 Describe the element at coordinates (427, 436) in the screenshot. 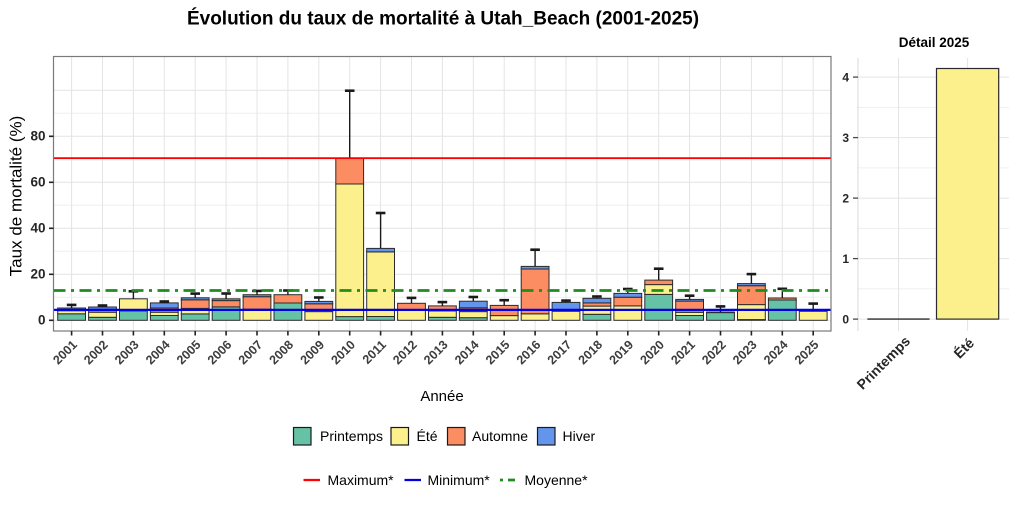

I see `svg-text: Été` at that location.